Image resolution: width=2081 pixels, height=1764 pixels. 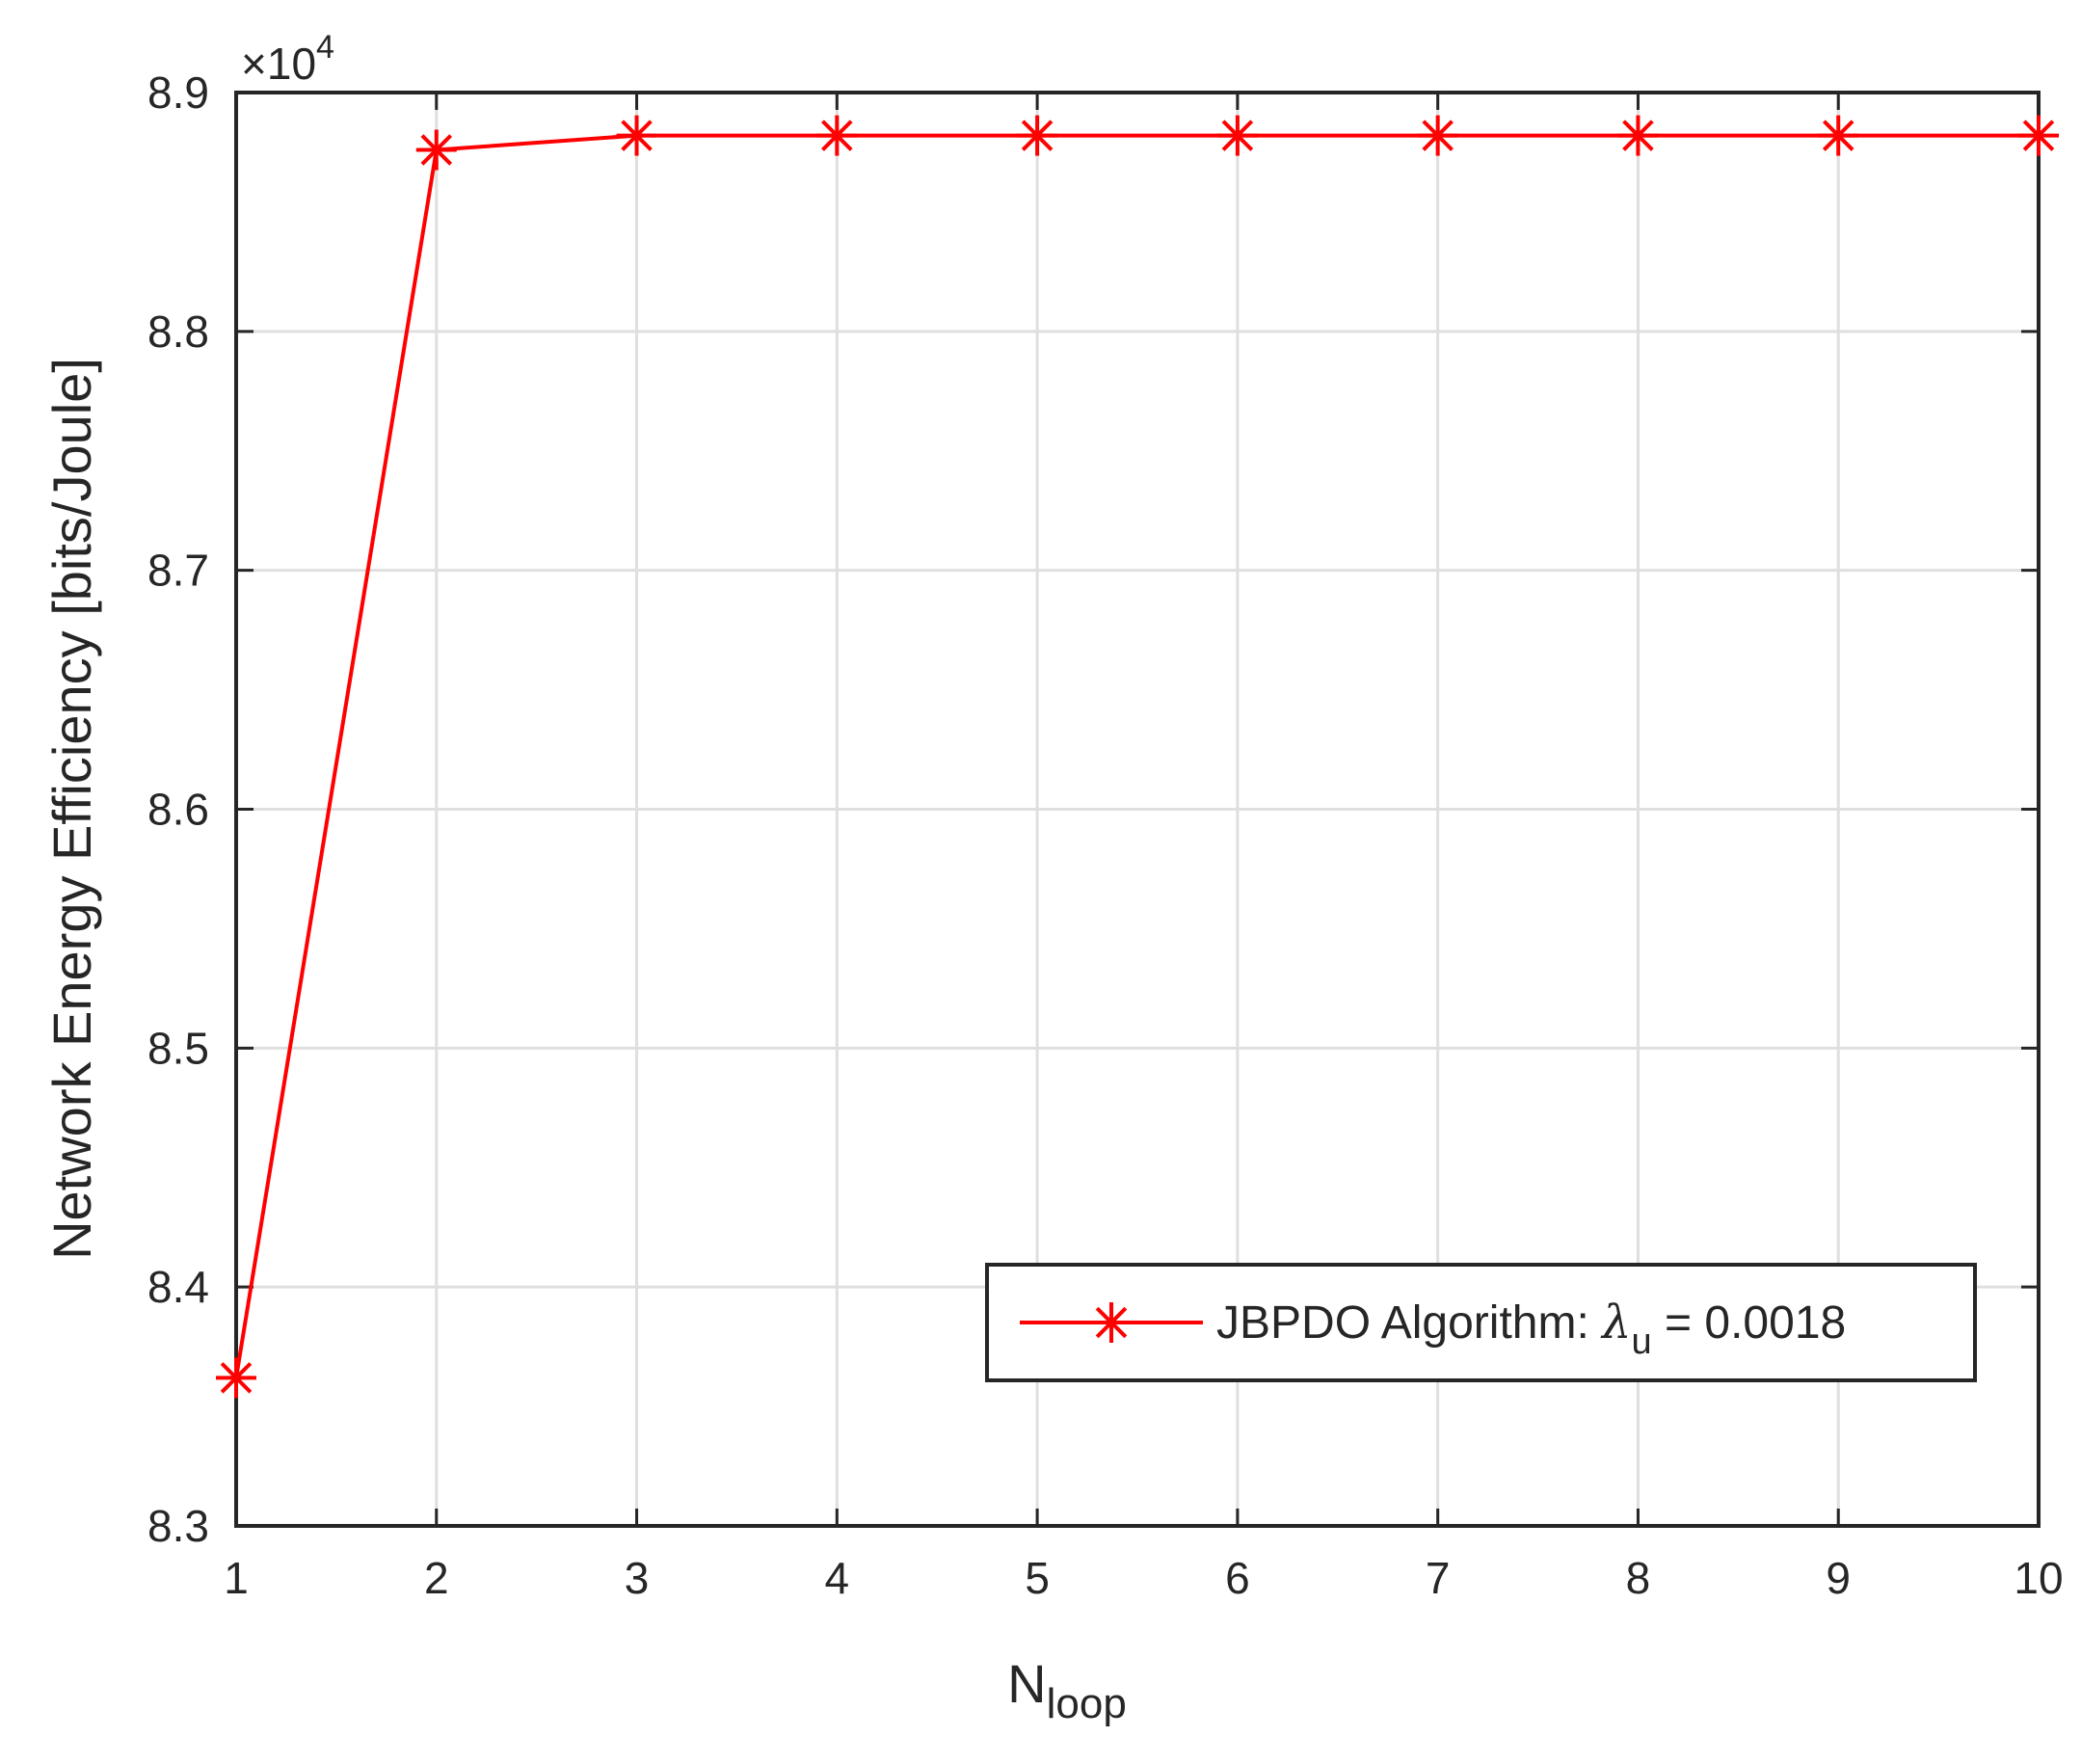 I want to click on x-tick-label: 9, so click(x=1839, y=1578).